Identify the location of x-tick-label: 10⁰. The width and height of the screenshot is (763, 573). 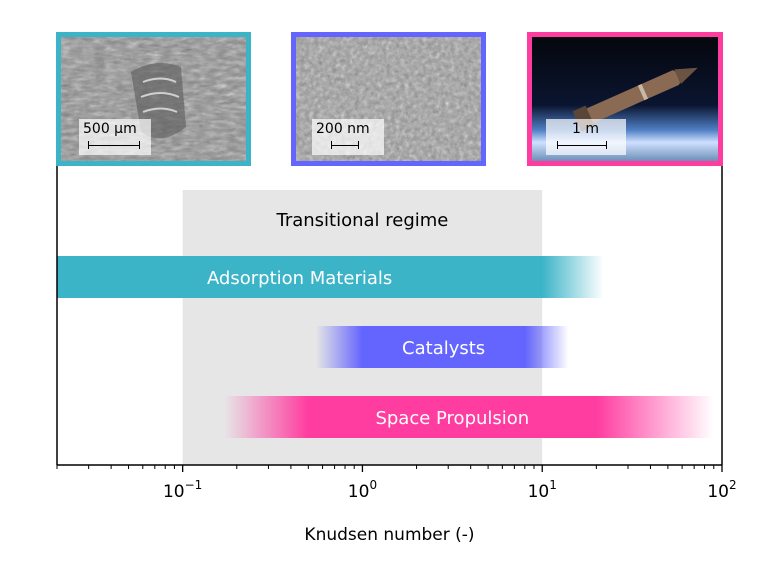
(362, 490).